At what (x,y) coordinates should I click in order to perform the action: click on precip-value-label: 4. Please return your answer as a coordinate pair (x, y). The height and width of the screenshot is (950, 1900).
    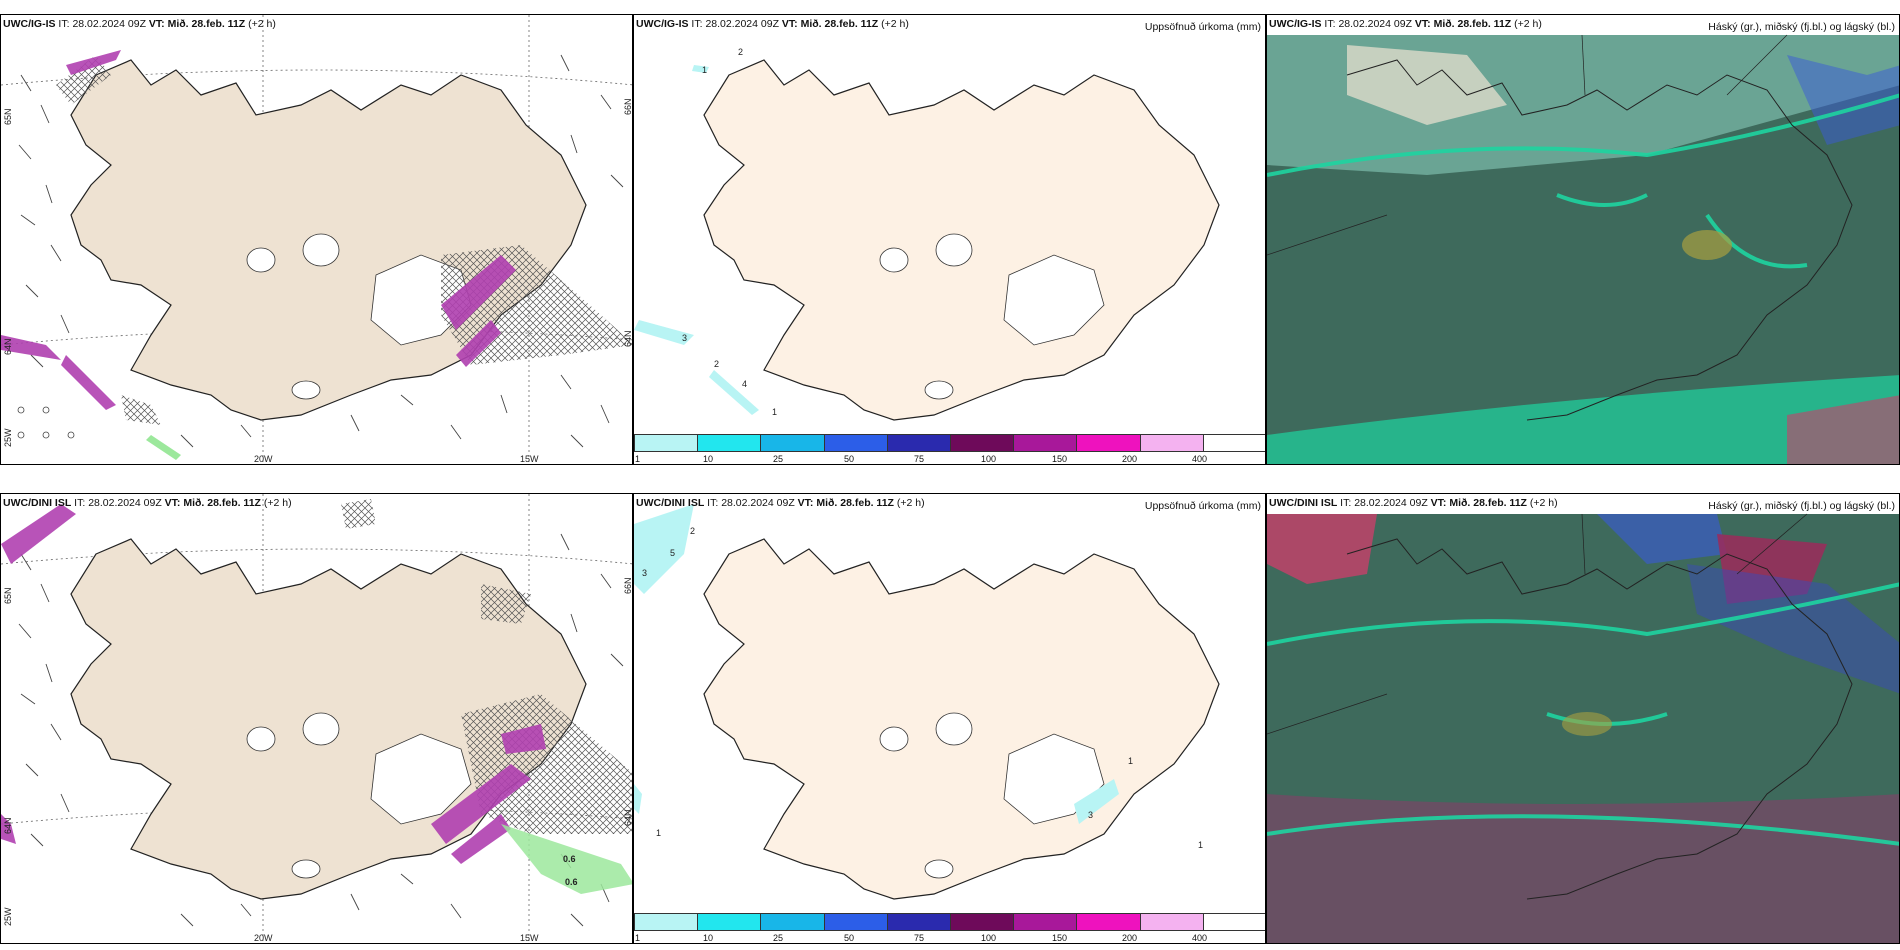
    Looking at the image, I should click on (745, 384).